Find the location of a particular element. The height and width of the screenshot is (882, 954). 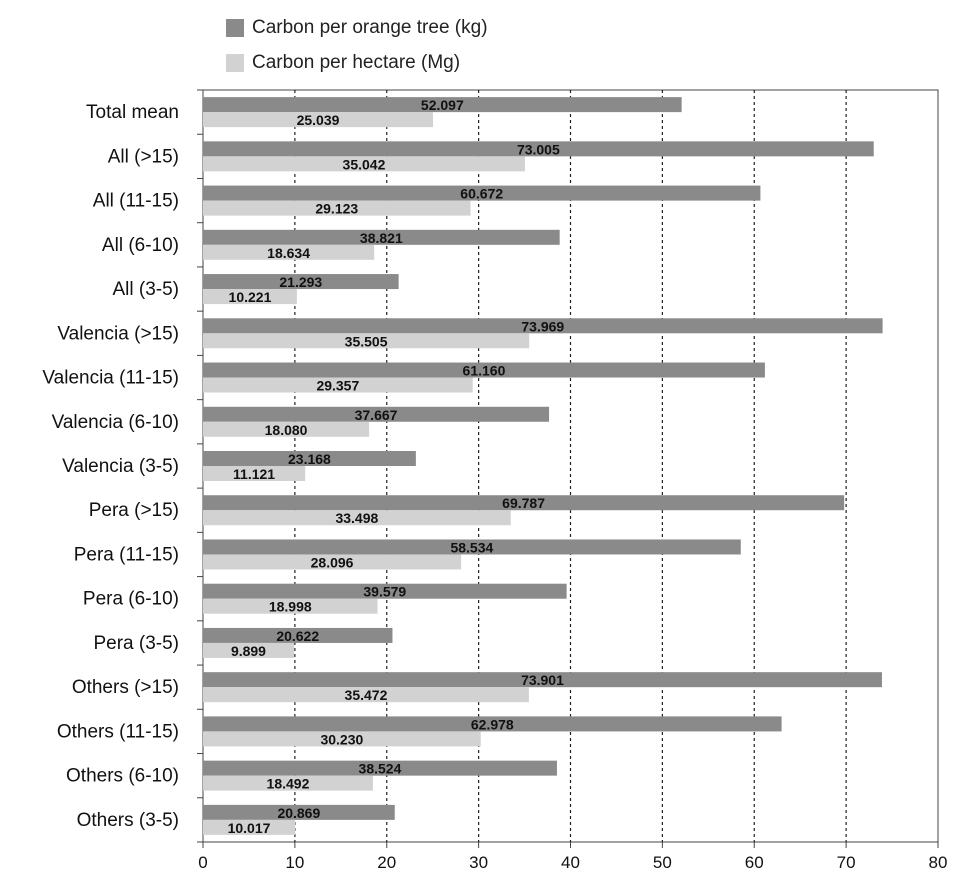

legend-item-tree: Carbon per orange tree (kg) is located at coordinates (357, 27).